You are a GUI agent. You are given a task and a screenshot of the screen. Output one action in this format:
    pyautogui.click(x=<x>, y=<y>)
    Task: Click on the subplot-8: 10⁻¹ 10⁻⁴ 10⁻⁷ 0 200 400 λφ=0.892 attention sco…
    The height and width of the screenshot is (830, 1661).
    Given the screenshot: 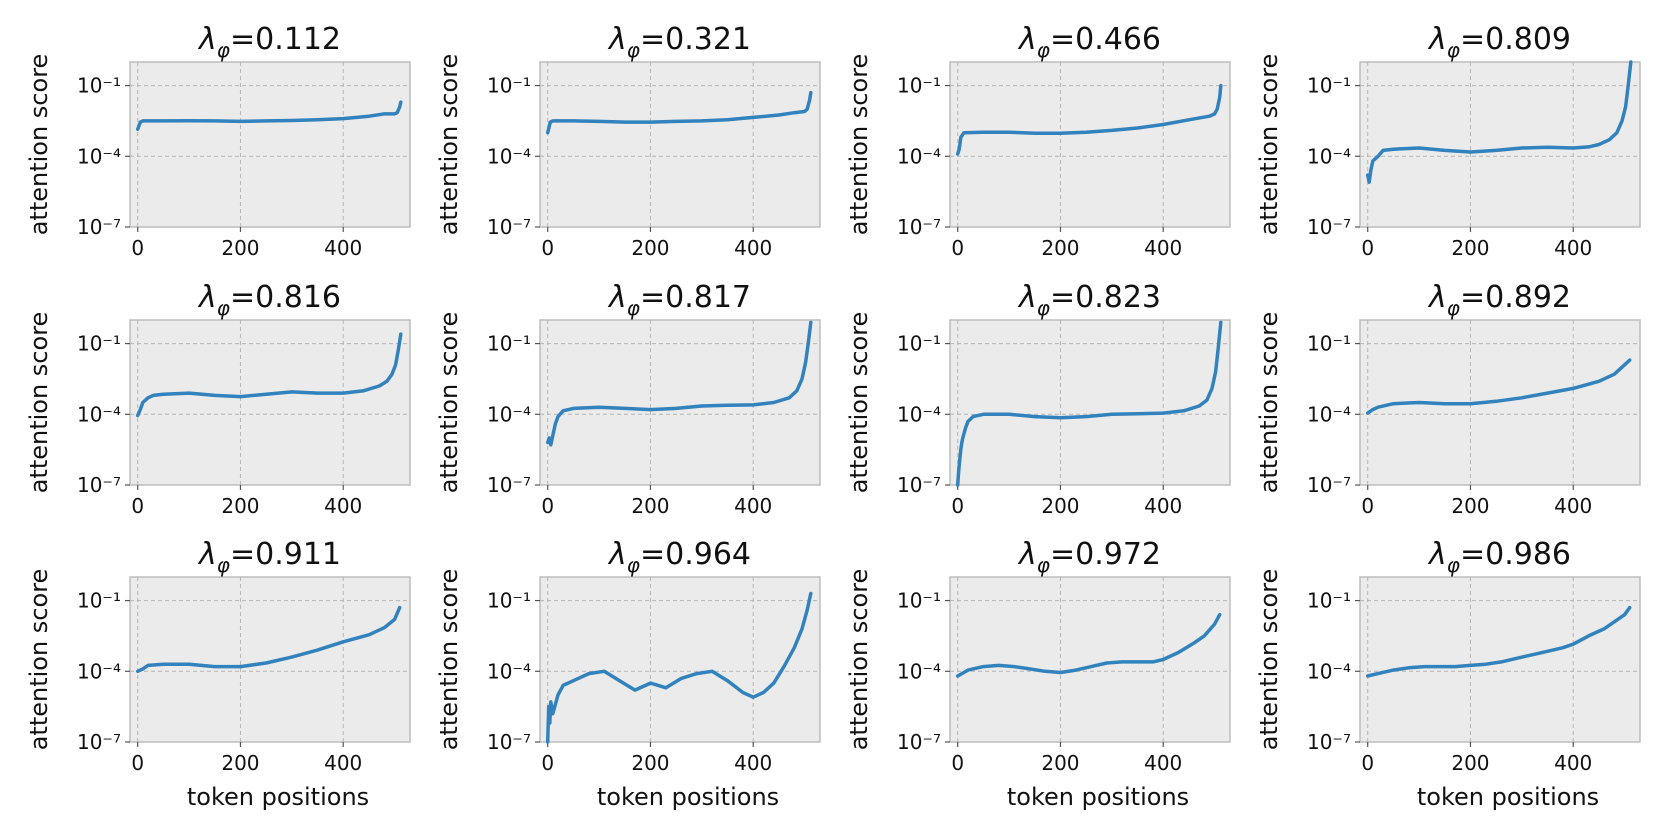 What is the action you would take?
    pyautogui.click(x=1448, y=399)
    